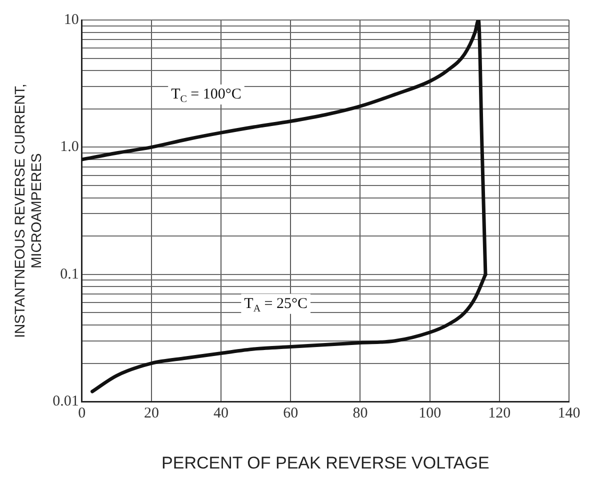 The width and height of the screenshot is (599, 486). Describe the element at coordinates (27, 211) in the screenshot. I see `y-axis-title: INSTANTNEOUS REVERSE CURRENT, MICROAMPERES` at that location.